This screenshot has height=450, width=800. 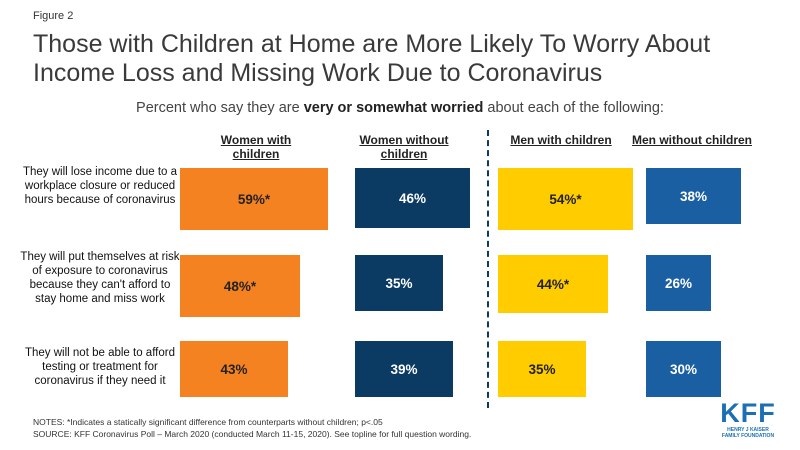 What do you see at coordinates (393, 108) in the screenshot?
I see `subtitle-bold: very or somewhat worried` at bounding box center [393, 108].